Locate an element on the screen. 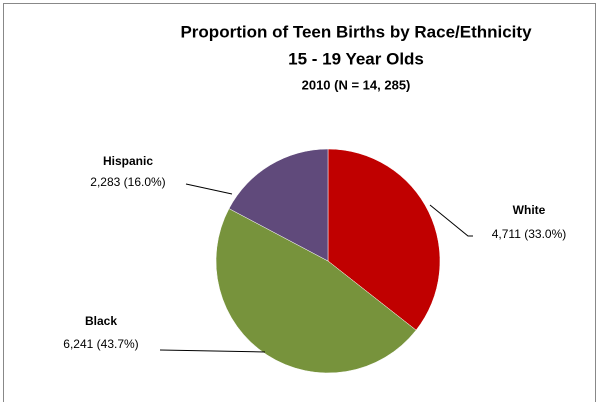 This screenshot has width=599, height=402. slice-value-label: 4,711 (33.0%) is located at coordinates (529, 234).